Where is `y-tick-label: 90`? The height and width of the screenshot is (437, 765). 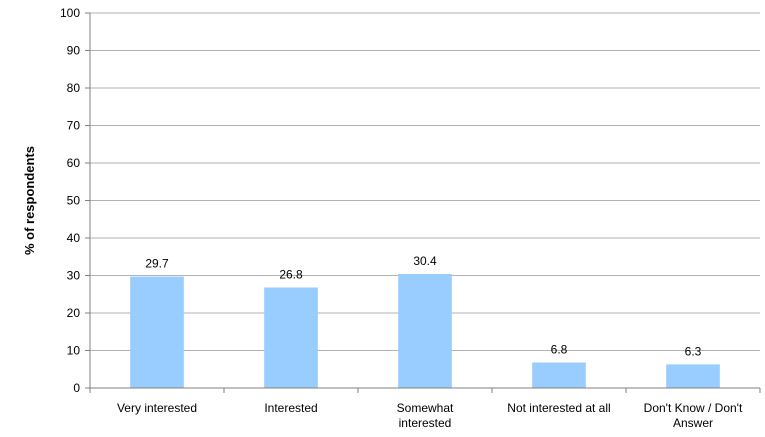
y-tick-label: 90 is located at coordinates (74, 51).